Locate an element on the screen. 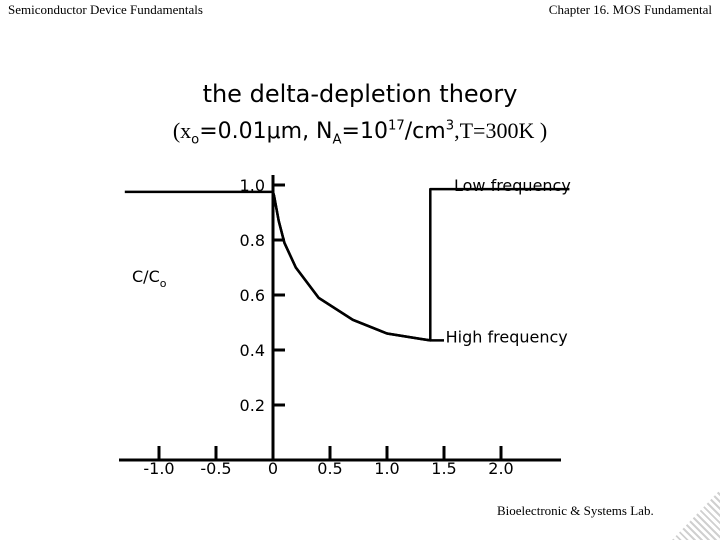 This screenshot has height=540, width=720. y-tick-label-4: 0.2 is located at coordinates (252, 405).